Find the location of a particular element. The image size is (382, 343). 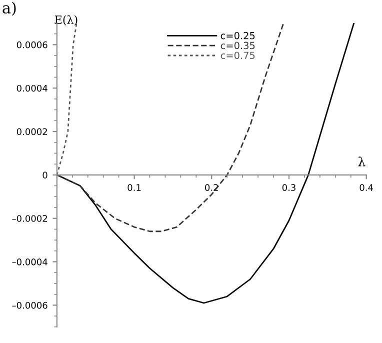

x-tick-label: 0.4 is located at coordinates (367, 187).